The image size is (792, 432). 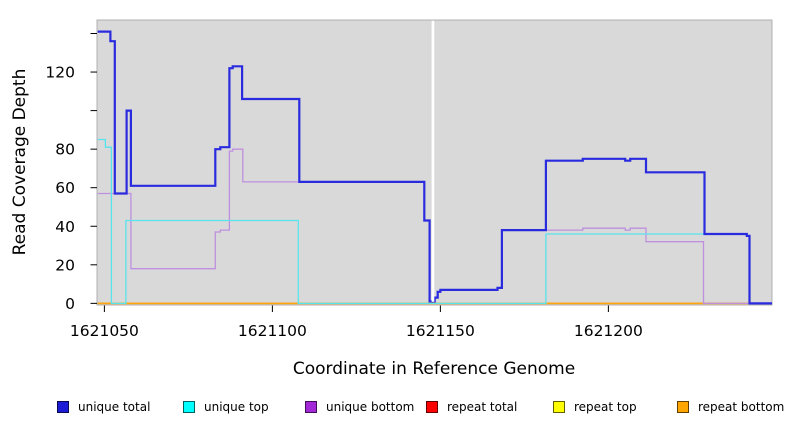 I want to click on legend-swatch-repeat-total, so click(x=432, y=407).